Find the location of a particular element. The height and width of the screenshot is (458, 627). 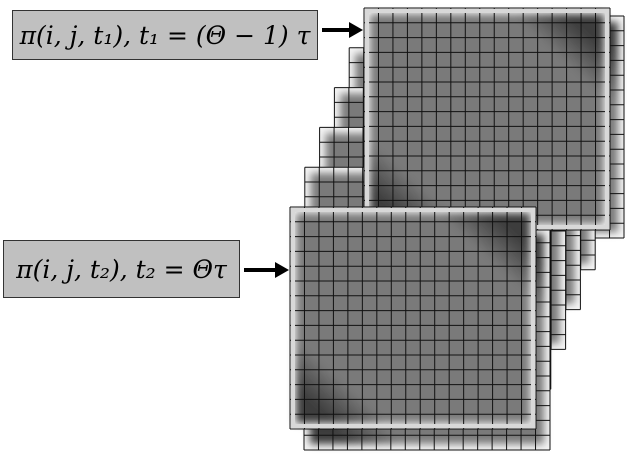

arrow-to-frame-t1-icon is located at coordinates (342, 30).